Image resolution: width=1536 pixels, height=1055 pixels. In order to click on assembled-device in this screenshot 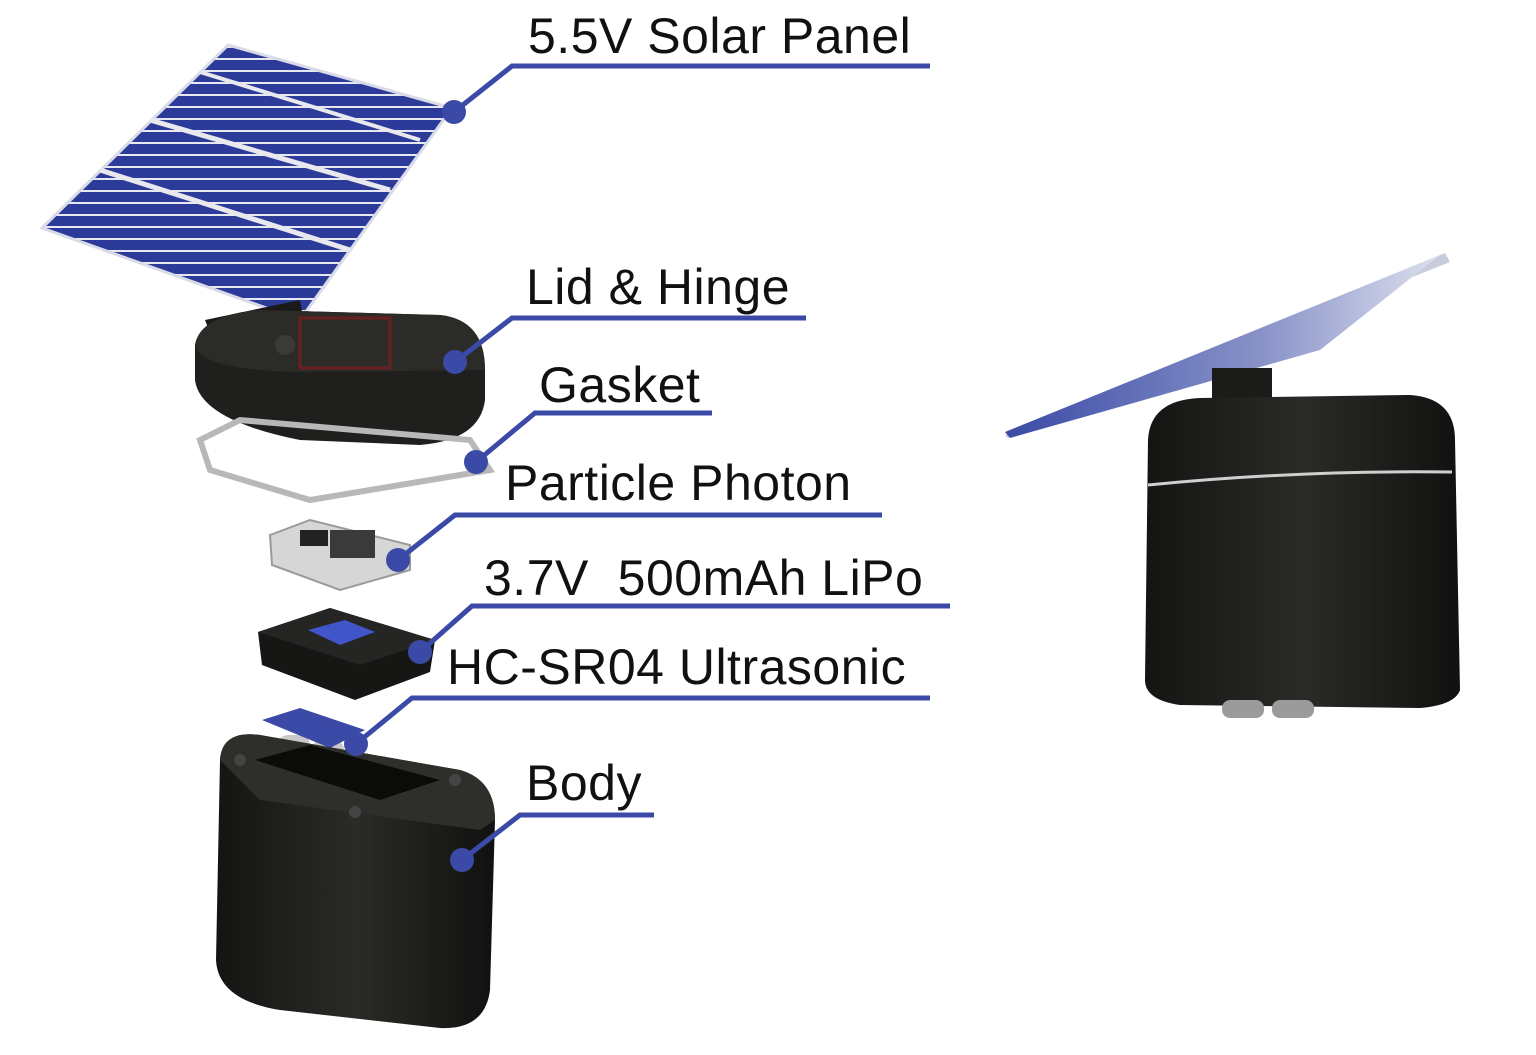, I will do `click(1232, 485)`.